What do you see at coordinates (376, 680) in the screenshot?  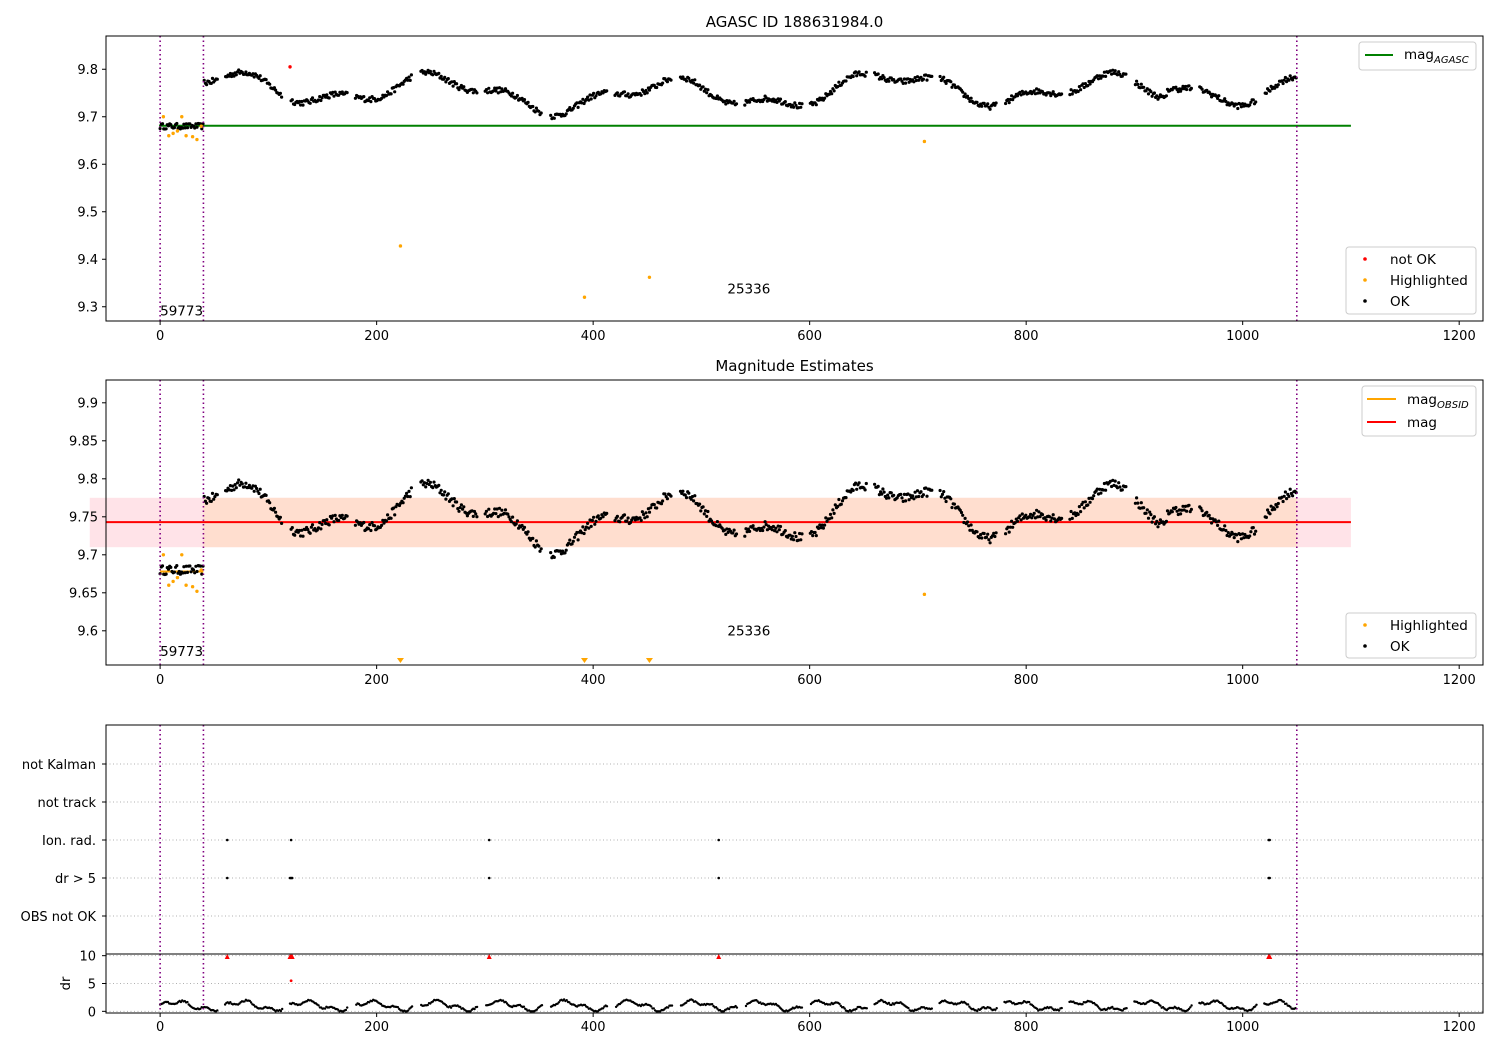 I see `x-tick-label: 200` at bounding box center [376, 680].